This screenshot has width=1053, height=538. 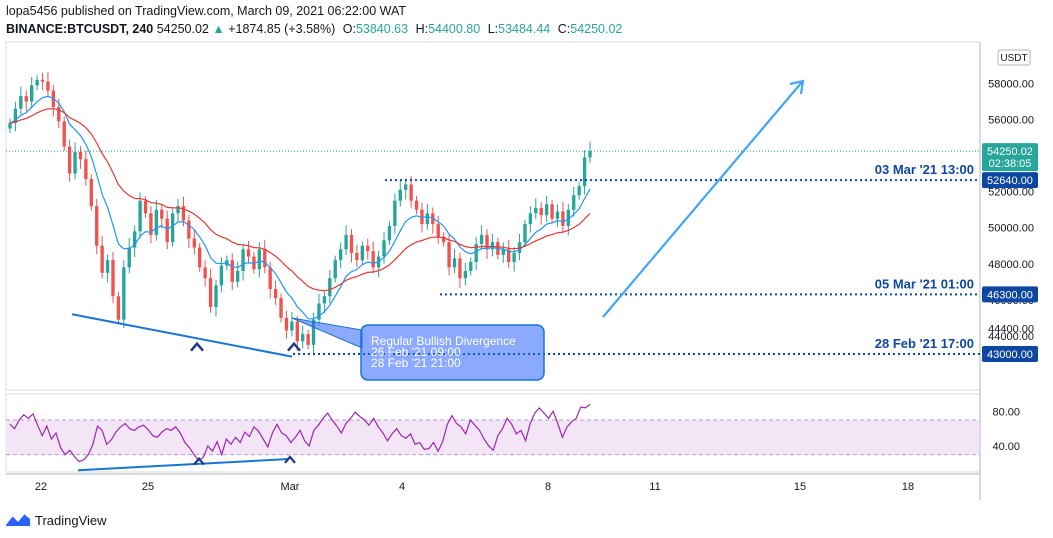 What do you see at coordinates (1010, 355) in the screenshot?
I see `price-tag-text: 43000.00` at bounding box center [1010, 355].